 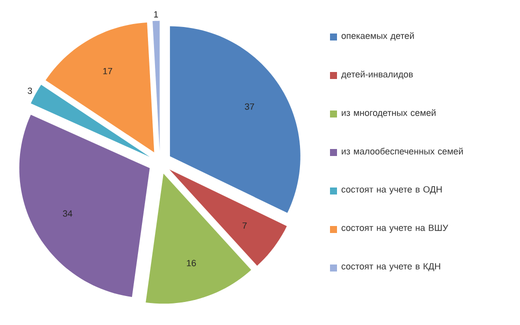 What do you see at coordinates (392, 190) in the screenshot?
I see `legend-label: состоят на учете в ОДН` at bounding box center [392, 190].